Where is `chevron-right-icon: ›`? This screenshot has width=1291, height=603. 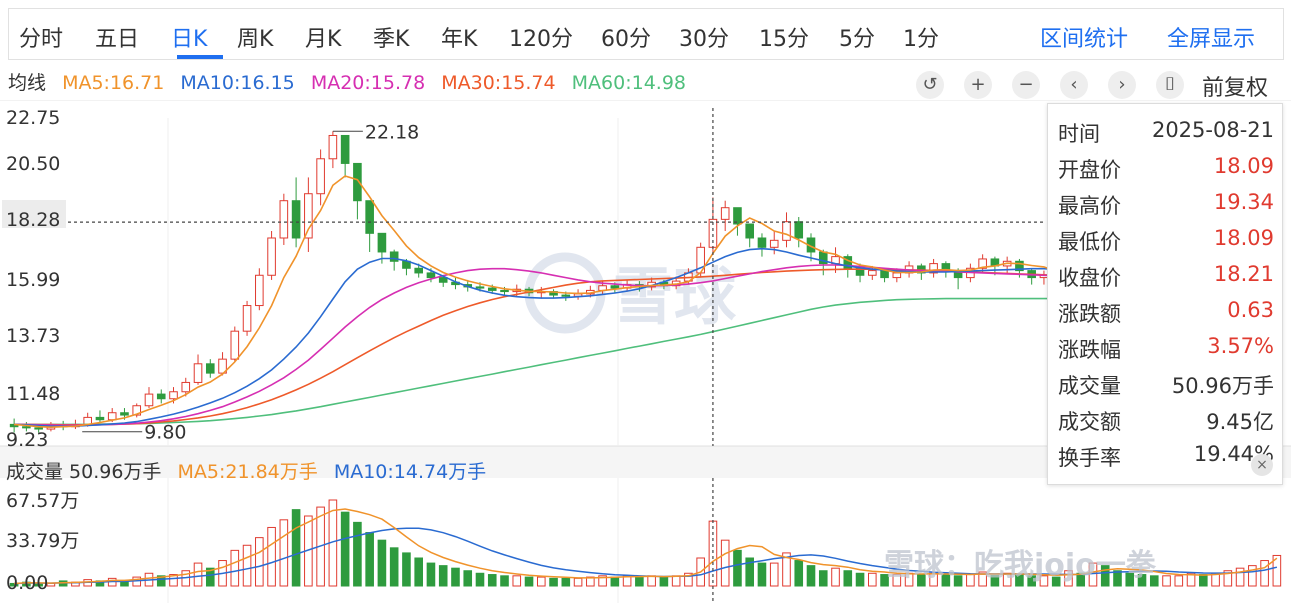 chevron-right-icon: › is located at coordinates (1122, 85).